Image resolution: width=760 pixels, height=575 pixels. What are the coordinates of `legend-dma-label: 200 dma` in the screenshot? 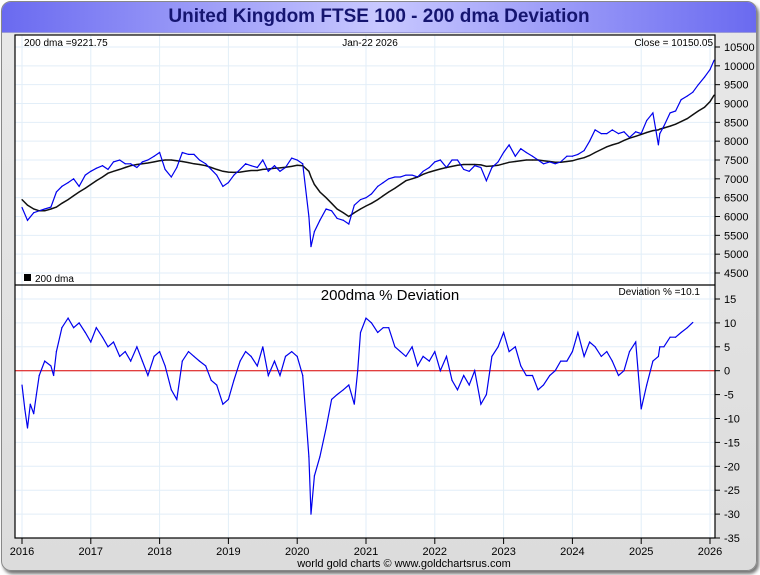 It's located at (54, 279).